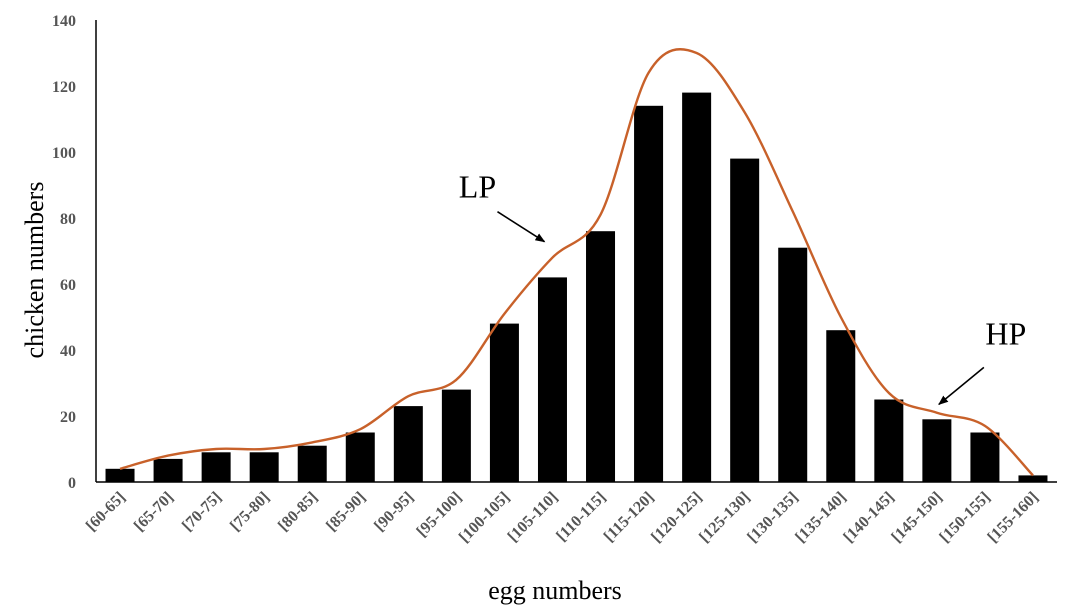 Image resolution: width=1069 pixels, height=610 pixels. What do you see at coordinates (34, 270) in the screenshot?
I see `y-axis-title: chicken numbers` at bounding box center [34, 270].